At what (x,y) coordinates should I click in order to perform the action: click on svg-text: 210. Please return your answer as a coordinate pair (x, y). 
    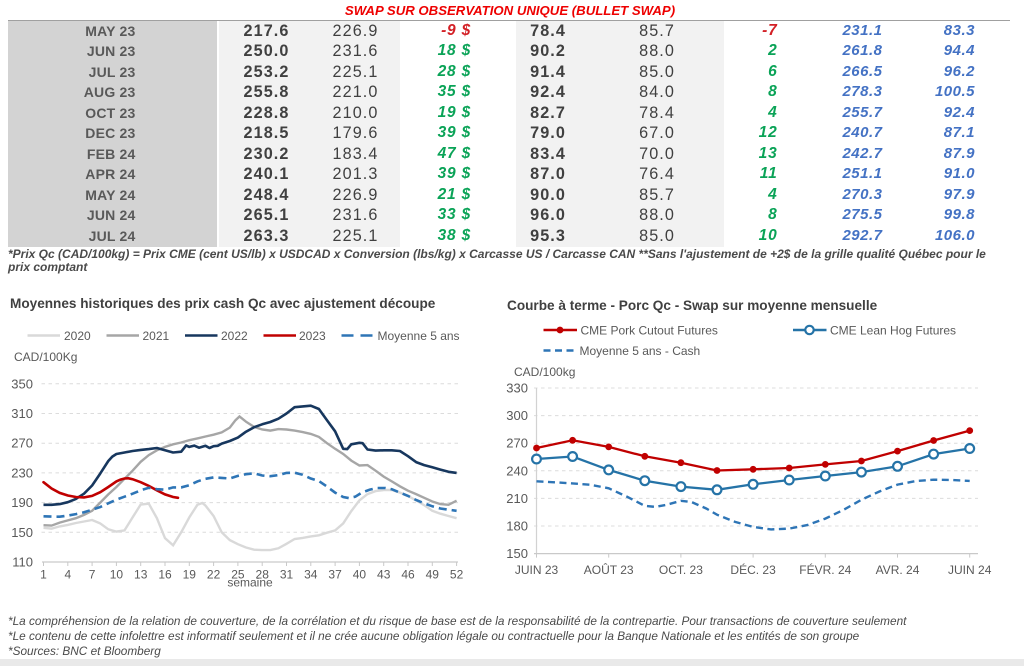
    Looking at the image, I should click on (517, 498).